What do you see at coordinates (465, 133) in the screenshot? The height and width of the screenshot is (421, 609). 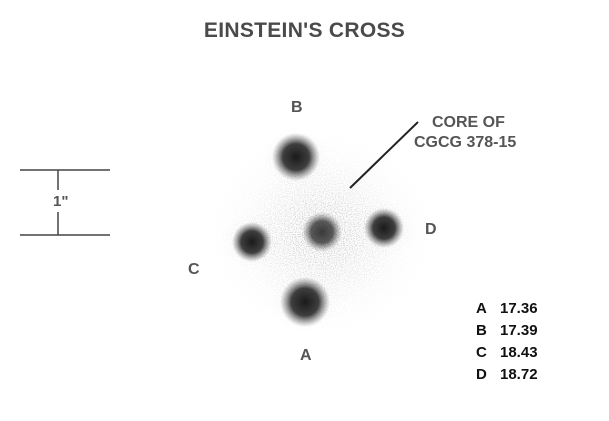 I see `core-label: CORE OF CGCG 378-15` at bounding box center [465, 133].